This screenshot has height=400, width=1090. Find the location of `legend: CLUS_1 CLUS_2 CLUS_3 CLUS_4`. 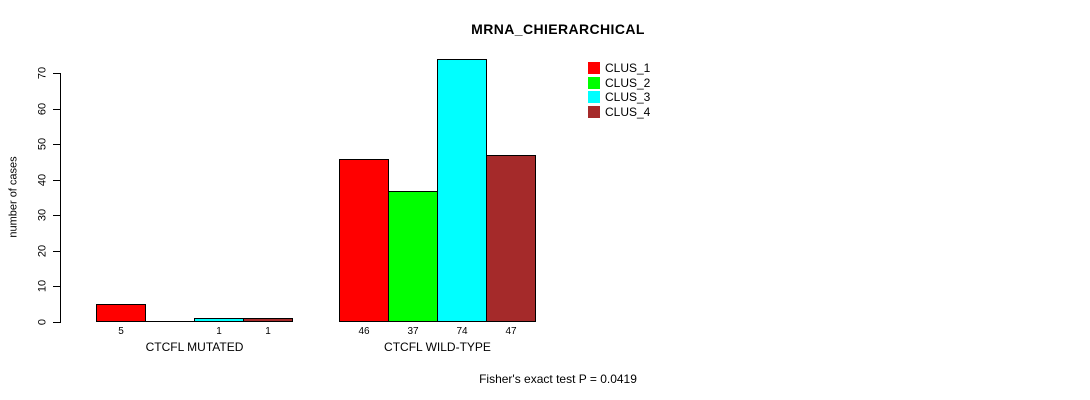

legend: CLUS_1 CLUS_2 CLUS_3 CLUS_4 is located at coordinates (619, 91).